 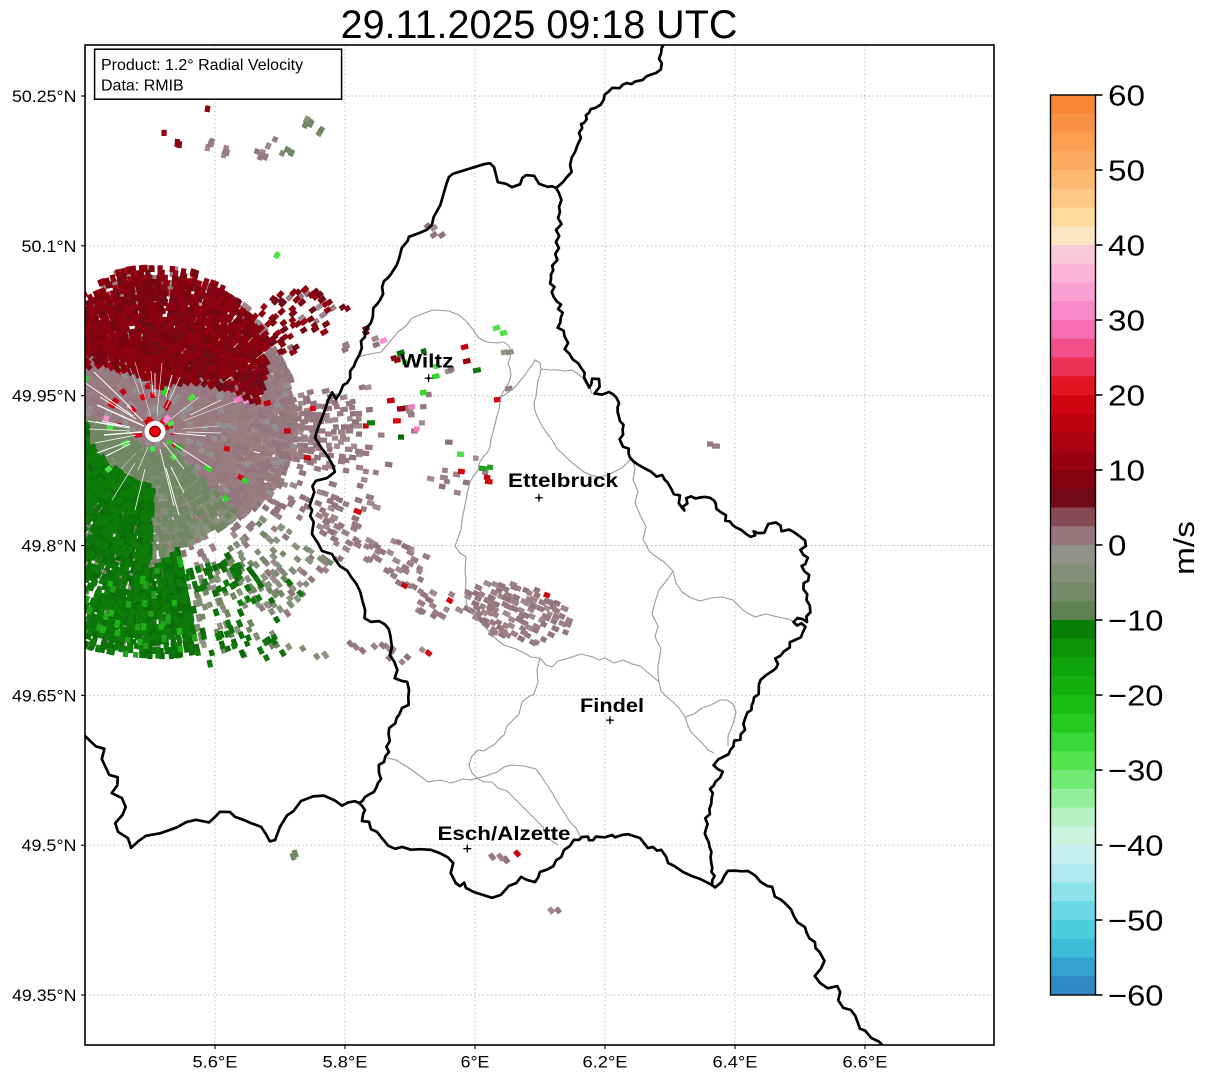 I want to click on svg-text: 20, so click(x=1126, y=397).